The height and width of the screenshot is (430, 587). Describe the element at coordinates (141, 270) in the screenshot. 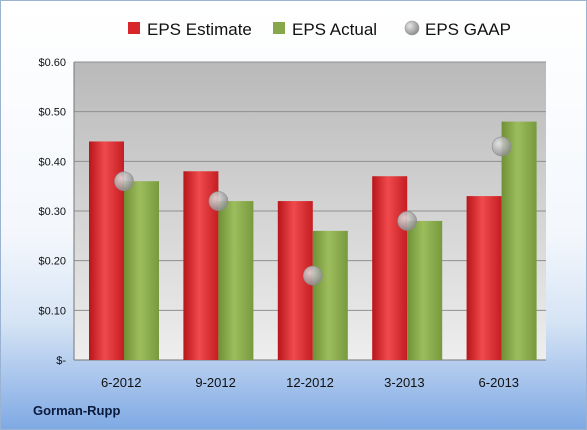

I see `bar-eps-actual-6-2012` at that location.